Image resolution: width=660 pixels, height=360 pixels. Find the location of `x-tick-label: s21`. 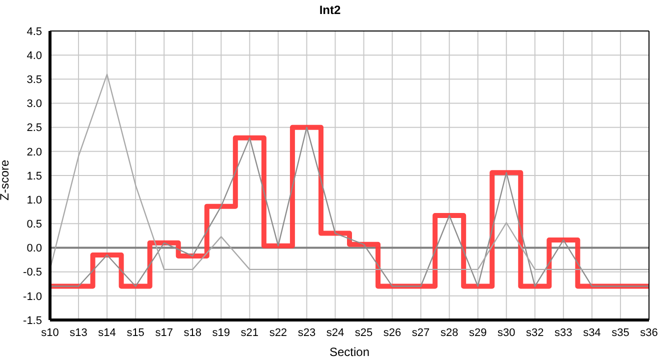

x-tick-label: s21 is located at coordinates (249, 332).